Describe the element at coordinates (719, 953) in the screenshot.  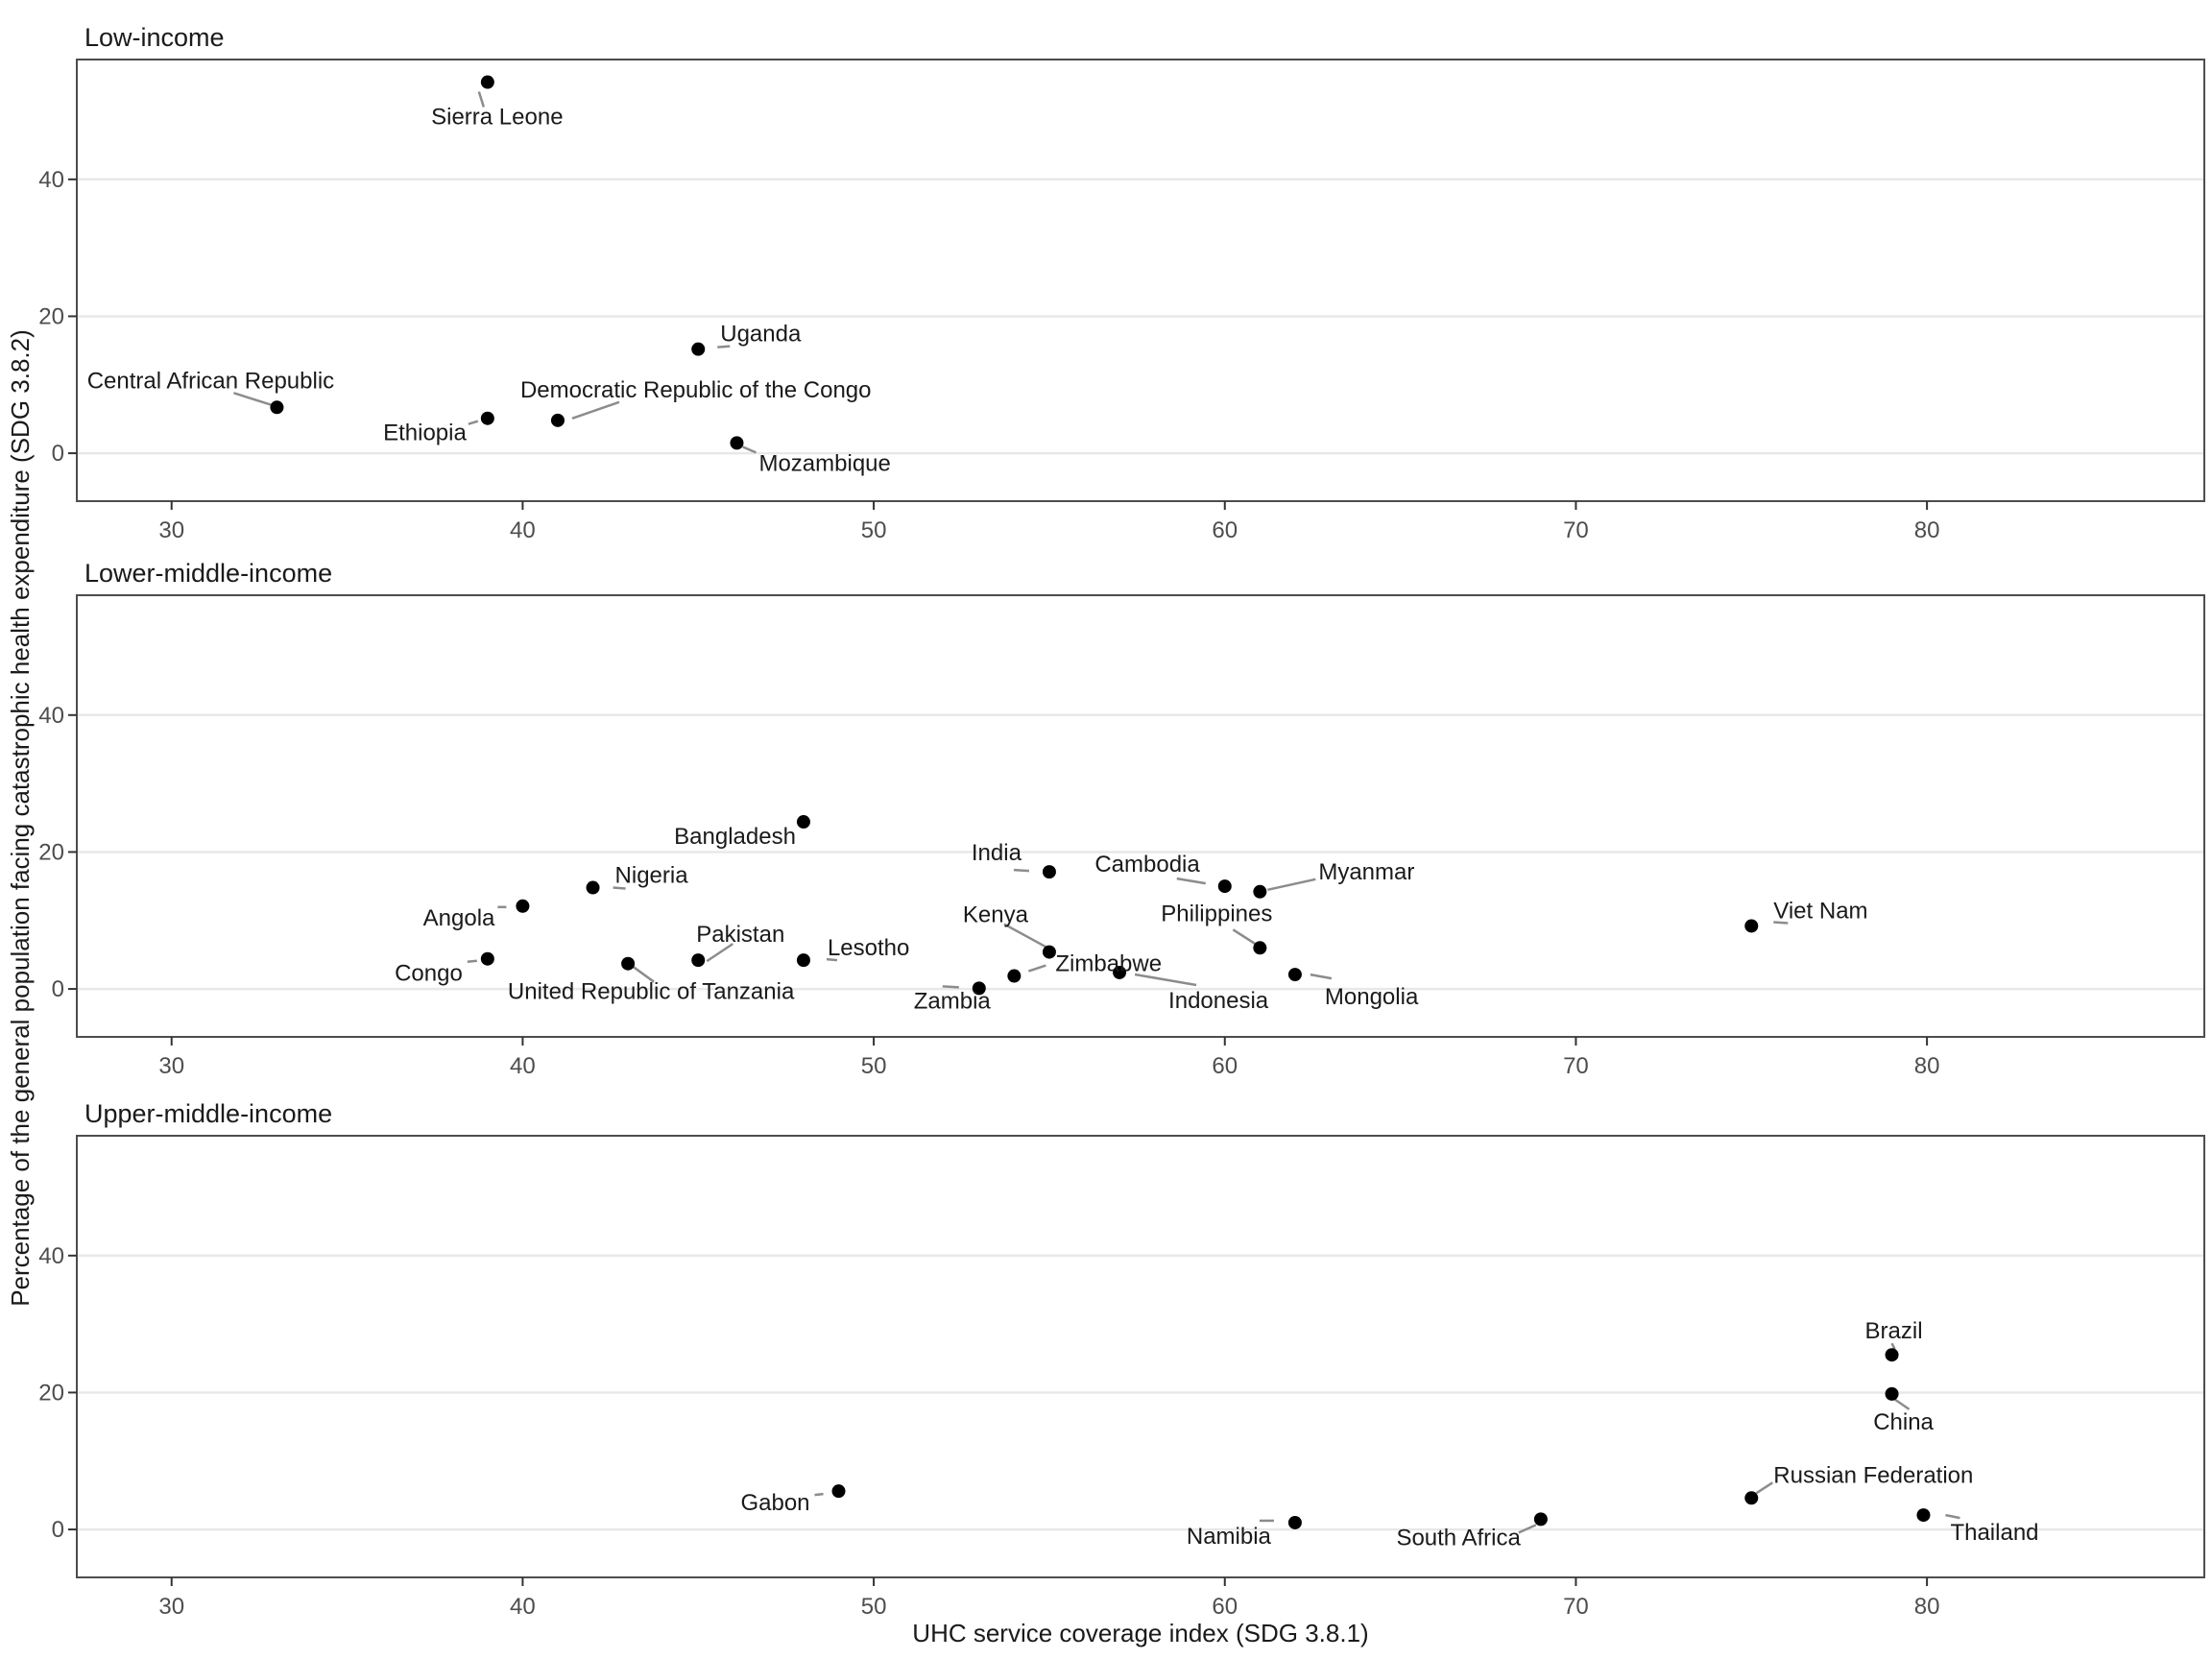
I see `leader-pakistan` at that location.